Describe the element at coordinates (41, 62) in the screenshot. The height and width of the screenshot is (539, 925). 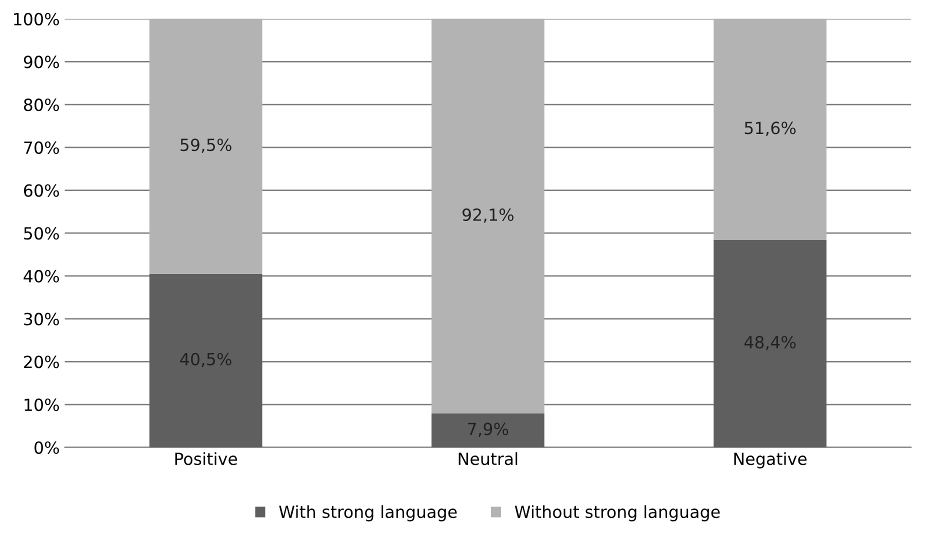
I see `y-tick-label: 90%` at that location.